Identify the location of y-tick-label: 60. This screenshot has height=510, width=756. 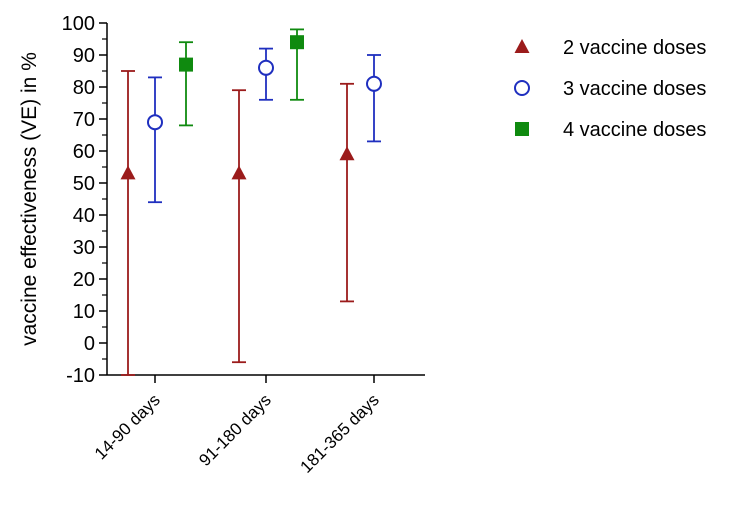
(84, 152).